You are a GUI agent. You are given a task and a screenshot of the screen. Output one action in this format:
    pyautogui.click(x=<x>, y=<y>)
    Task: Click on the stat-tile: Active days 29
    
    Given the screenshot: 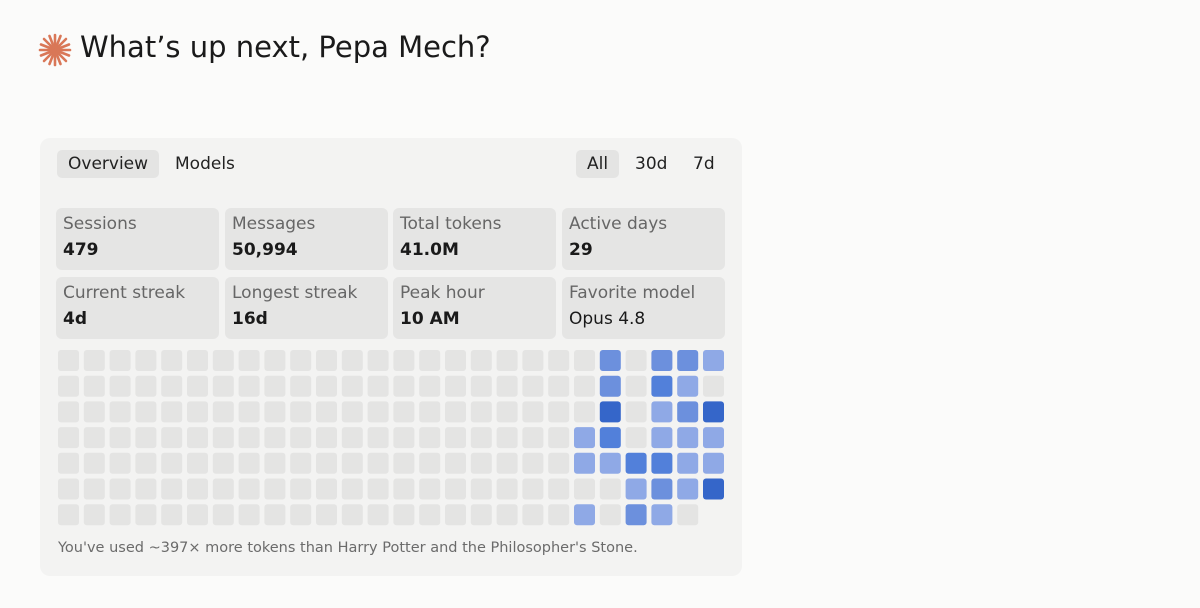 What is the action you would take?
    pyautogui.click(x=643, y=239)
    